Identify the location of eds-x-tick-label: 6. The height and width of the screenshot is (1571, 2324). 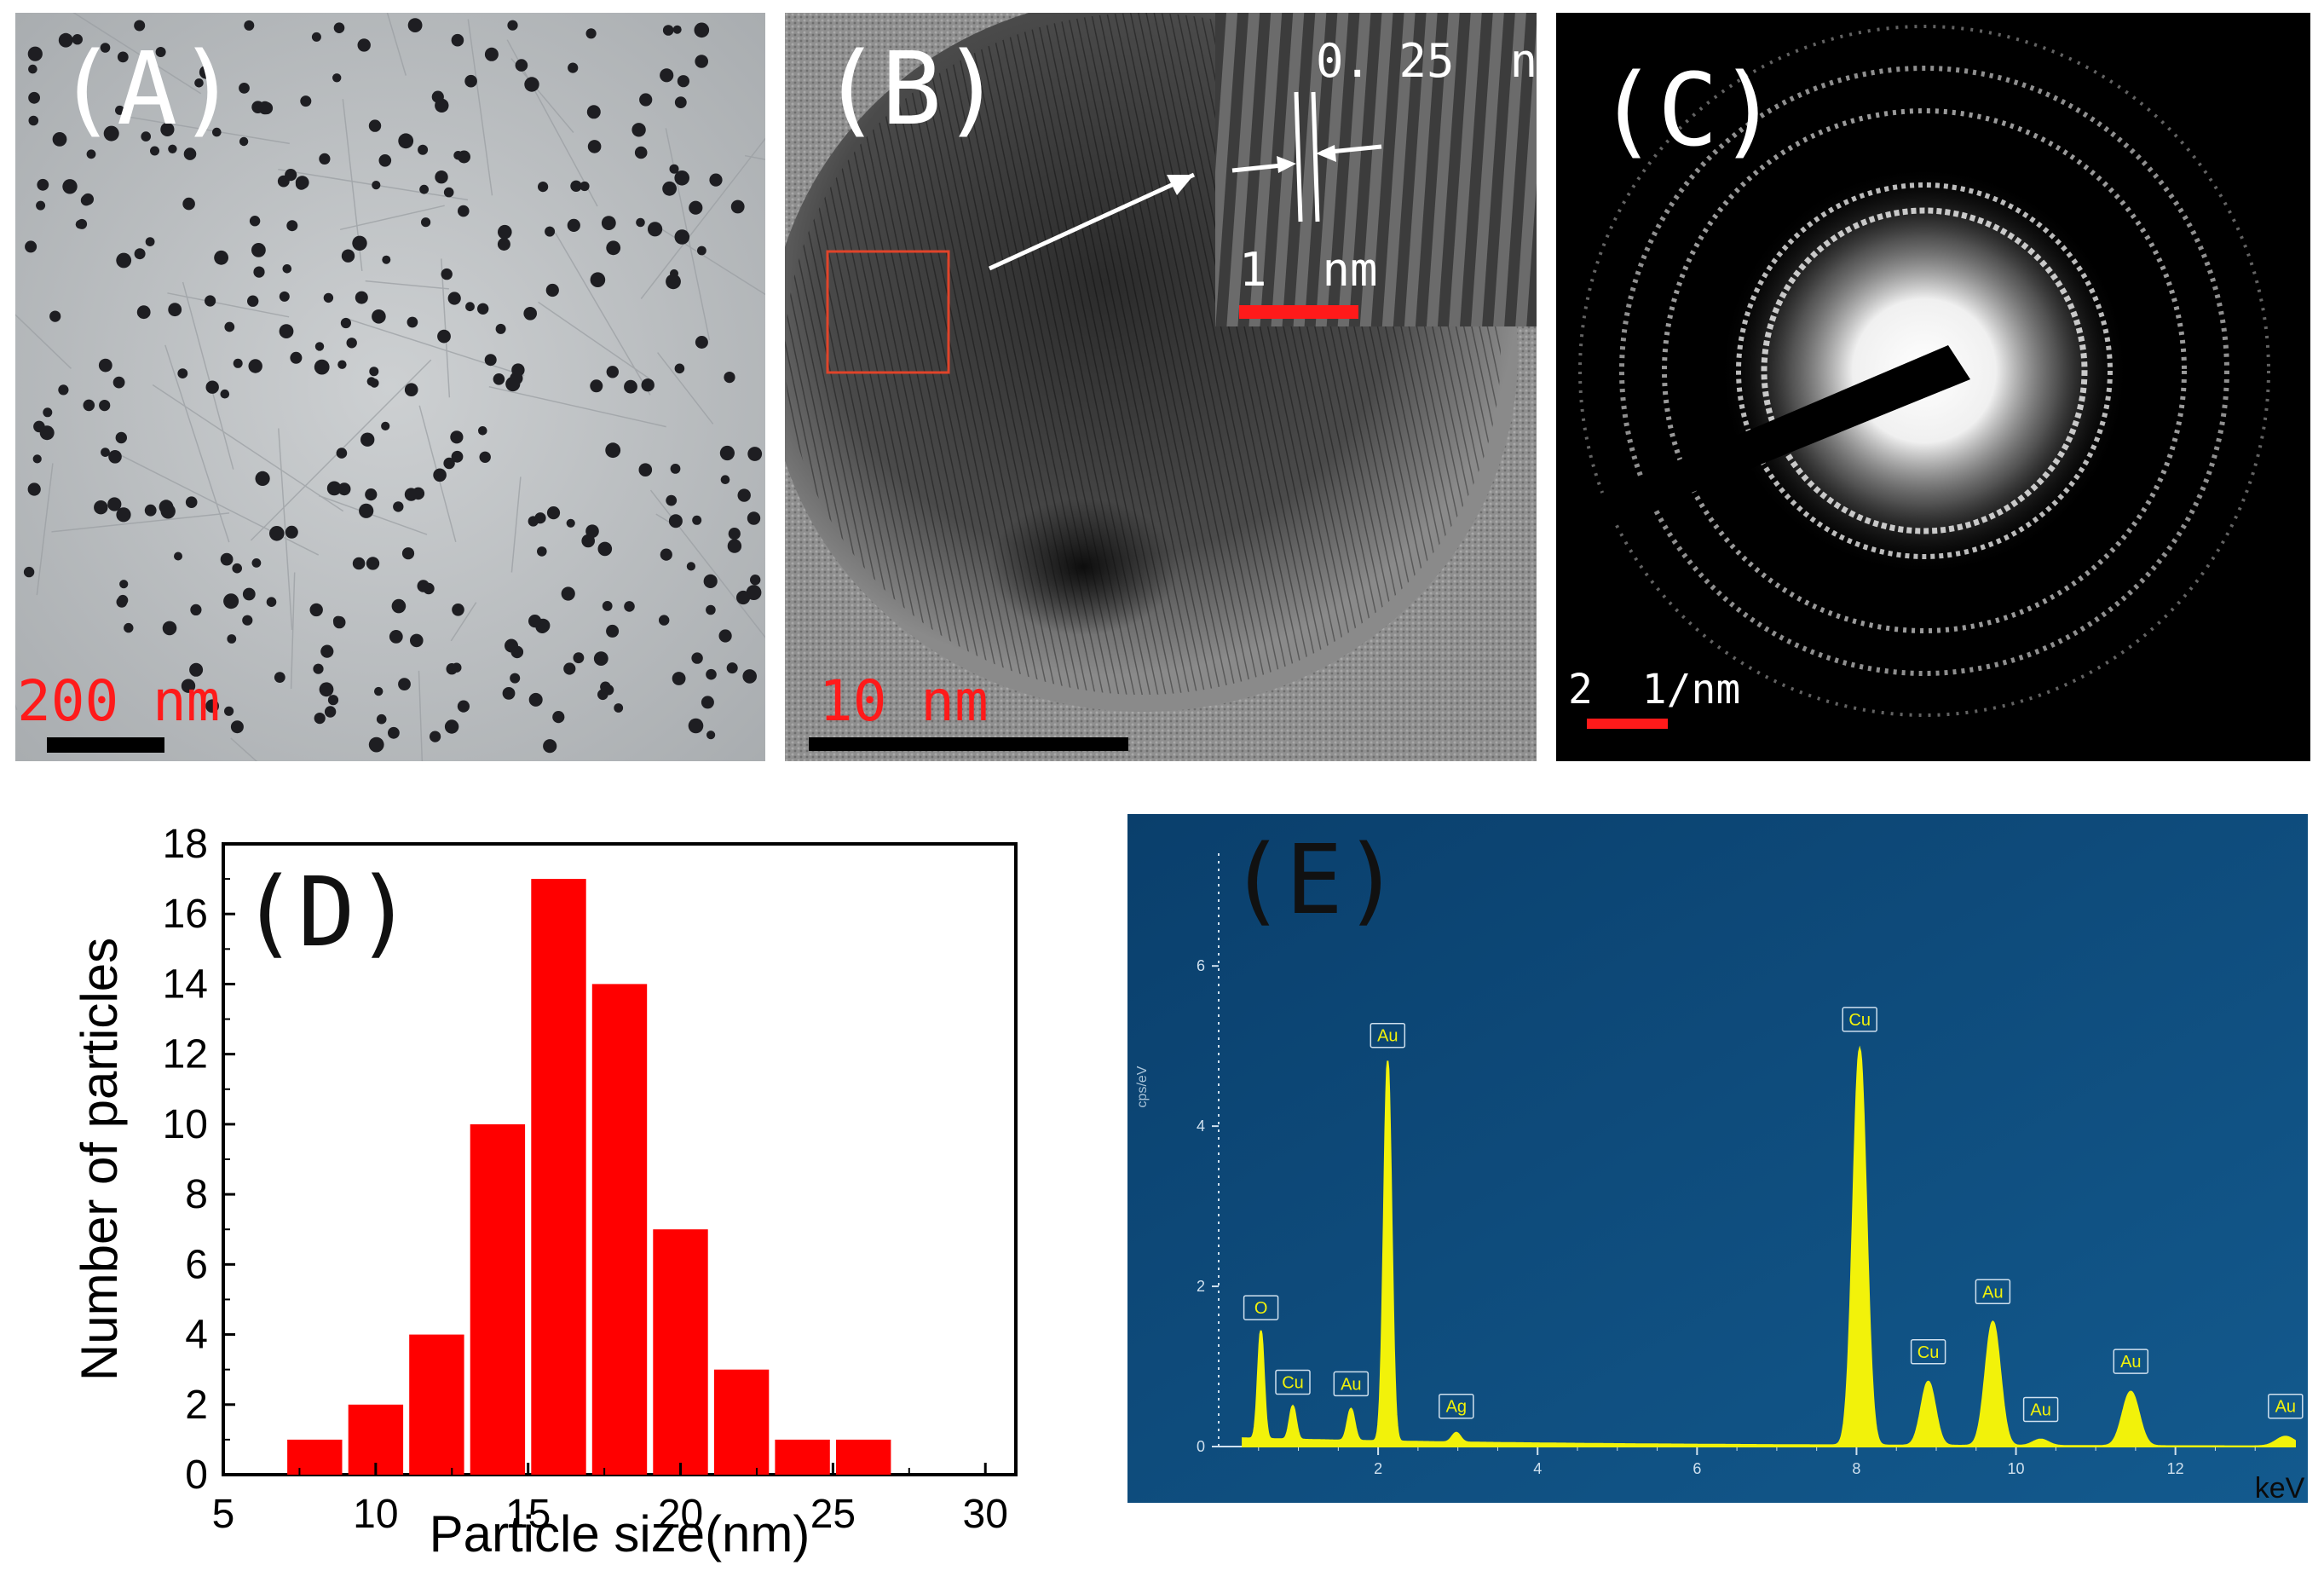
(1697, 1469).